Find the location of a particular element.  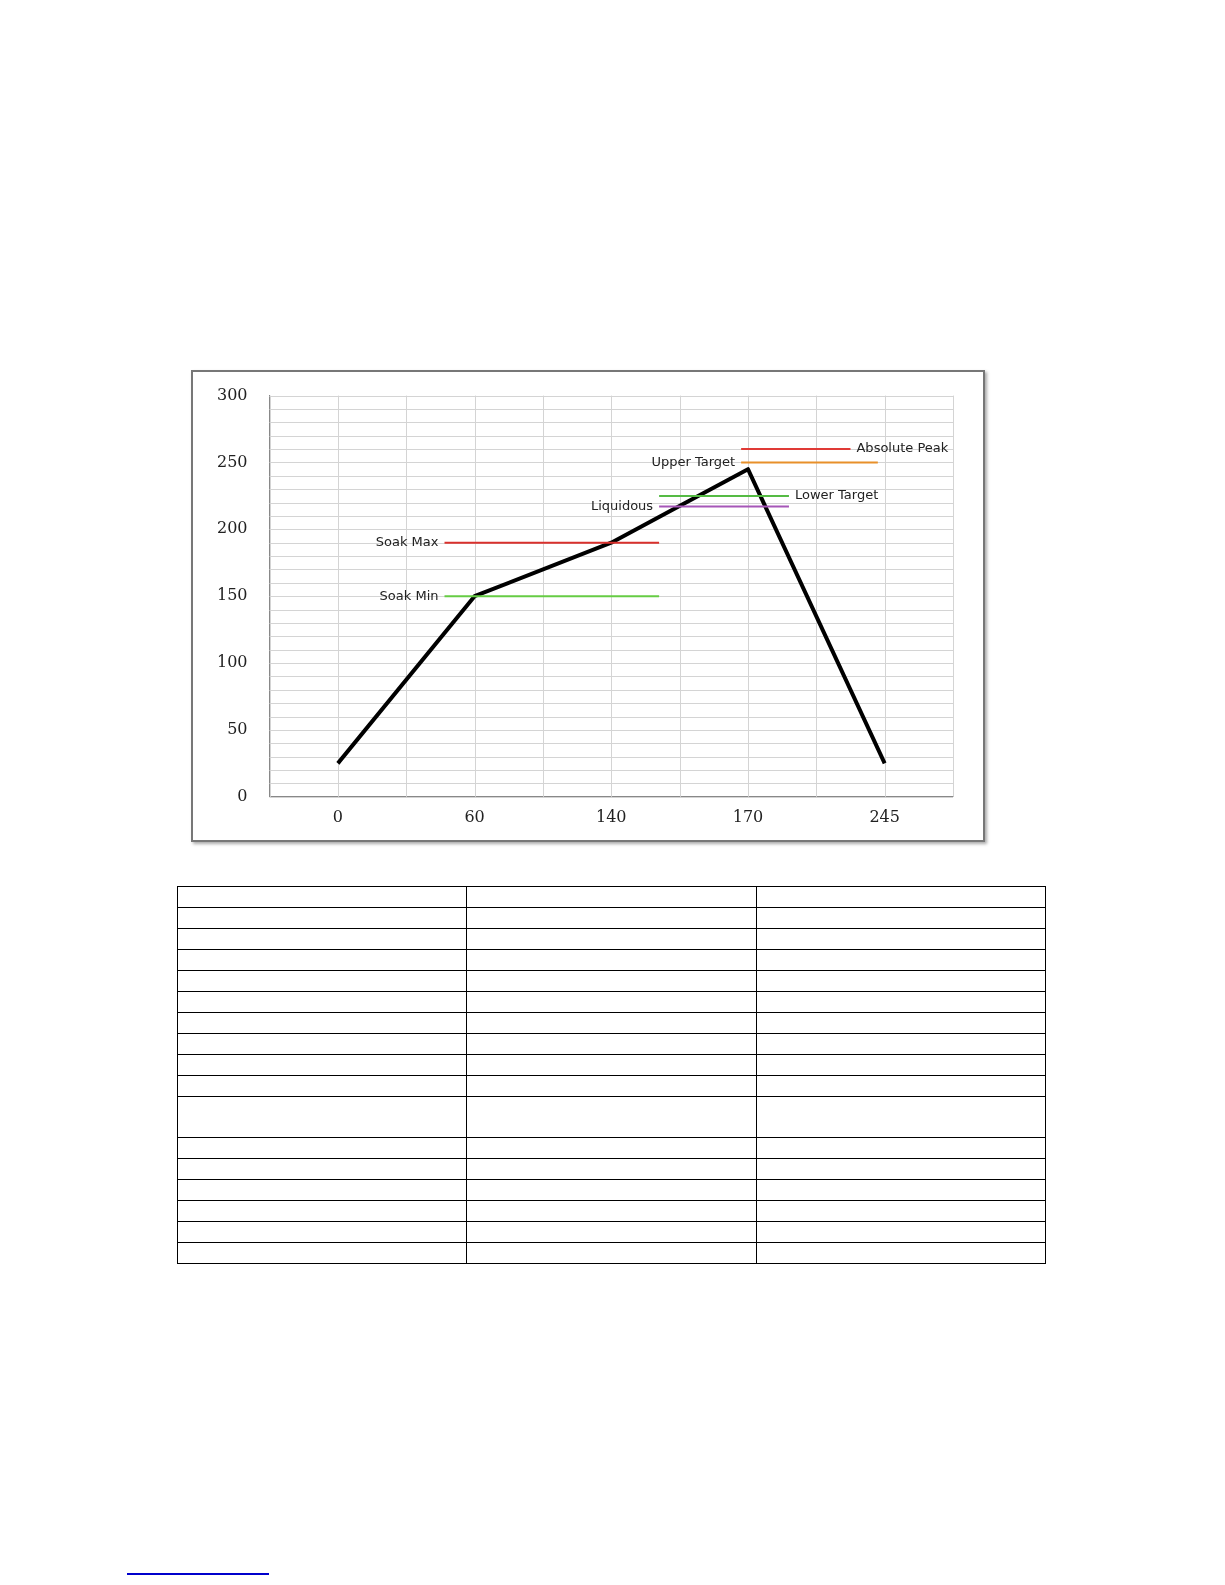

ref-line-label: Absolute Peak is located at coordinates (902, 448).